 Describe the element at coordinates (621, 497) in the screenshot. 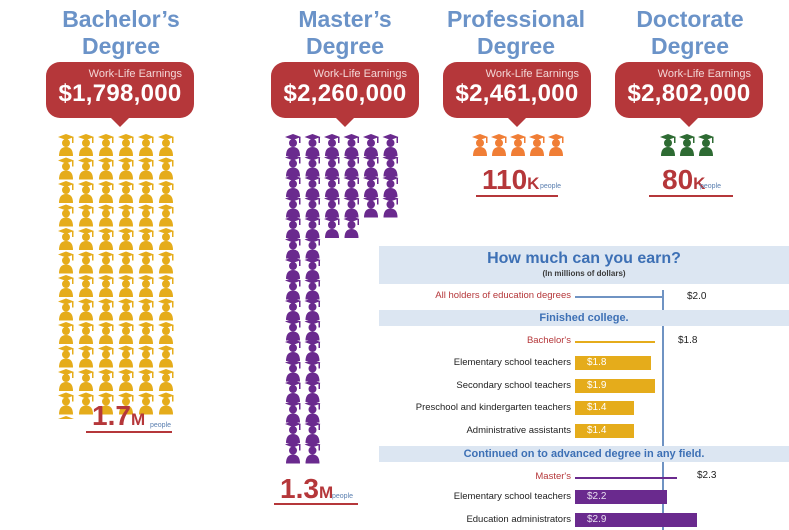

I see `bar-row-bar: $2.2` at that location.